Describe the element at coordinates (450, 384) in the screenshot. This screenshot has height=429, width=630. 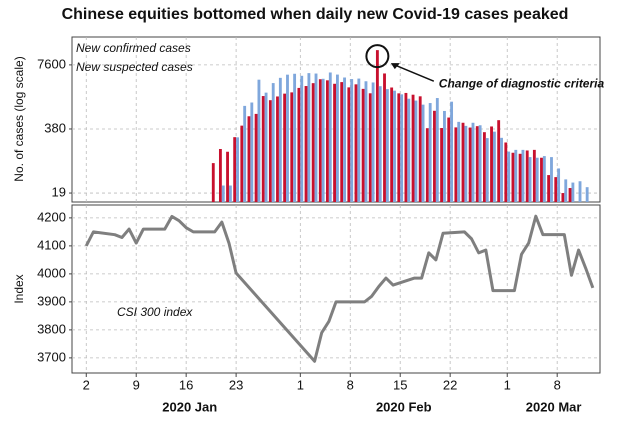
I see `x-tick-label: 22` at that location.